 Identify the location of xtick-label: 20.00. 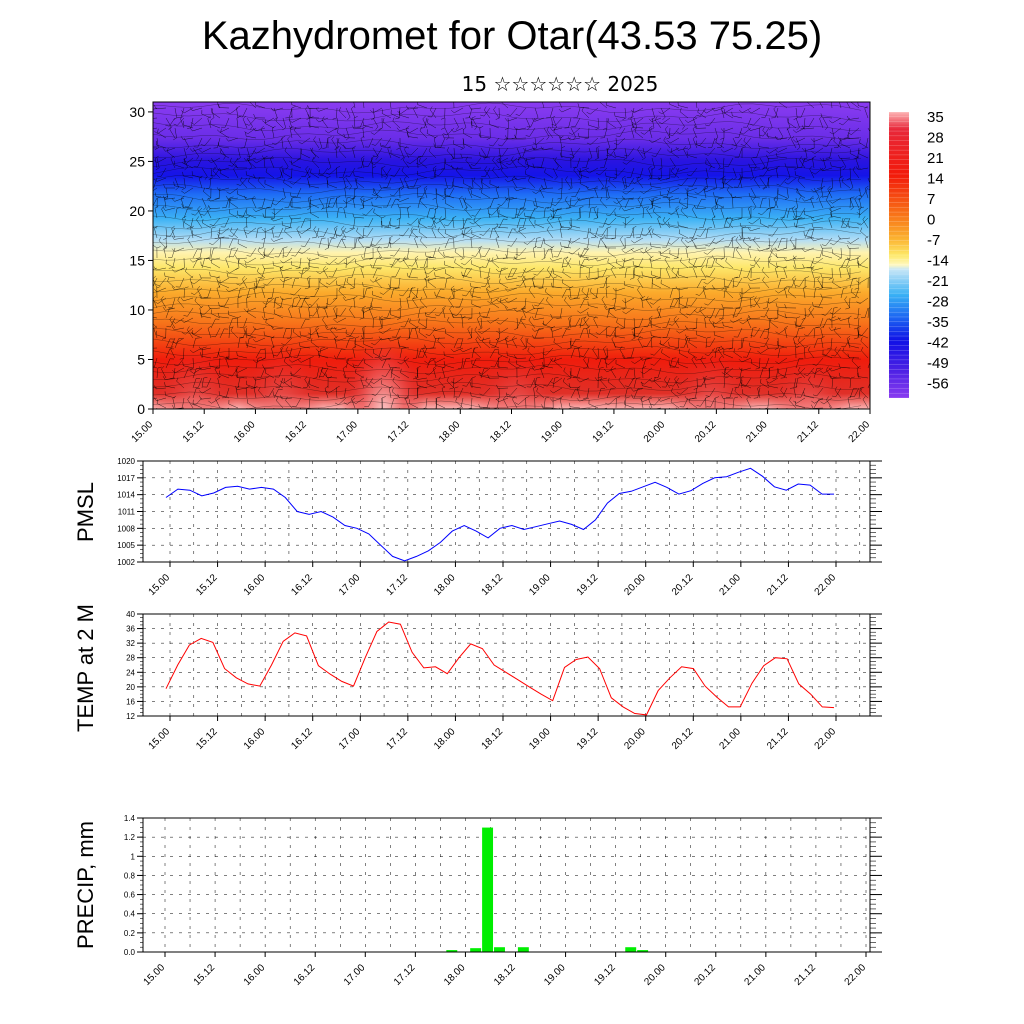
(635, 585).